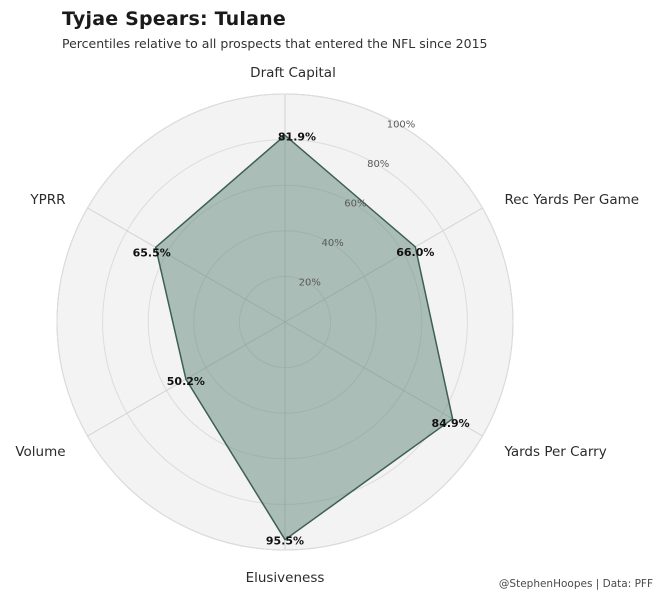  Describe the element at coordinates (174, 19) in the screenshot. I see `page-title: Tyjae Spears: Tulane` at that location.